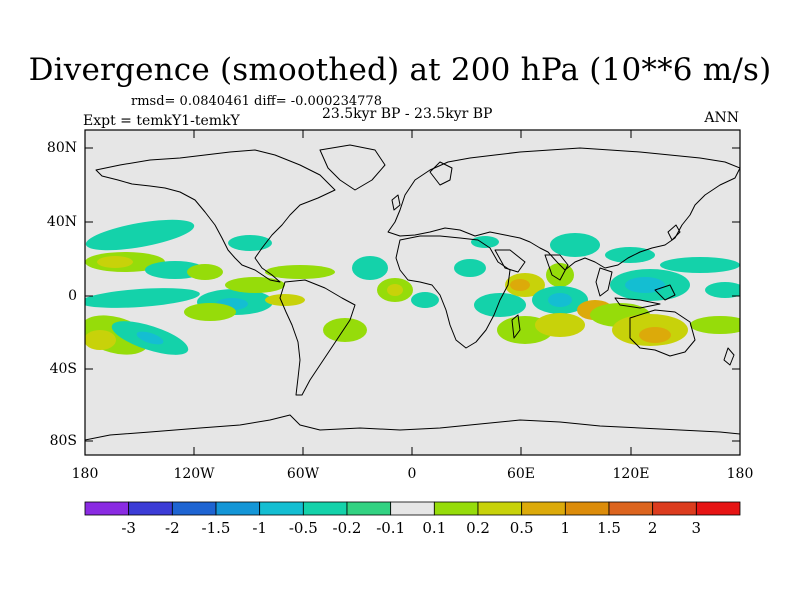  I want to click on colorbar-label: 0.1, so click(434, 528).